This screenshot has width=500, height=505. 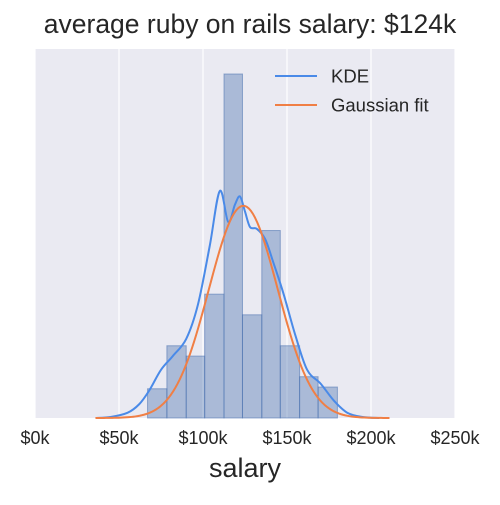 What do you see at coordinates (250, 24) in the screenshot?
I see `chart-title: average ruby on rails salary: $124k` at bounding box center [250, 24].